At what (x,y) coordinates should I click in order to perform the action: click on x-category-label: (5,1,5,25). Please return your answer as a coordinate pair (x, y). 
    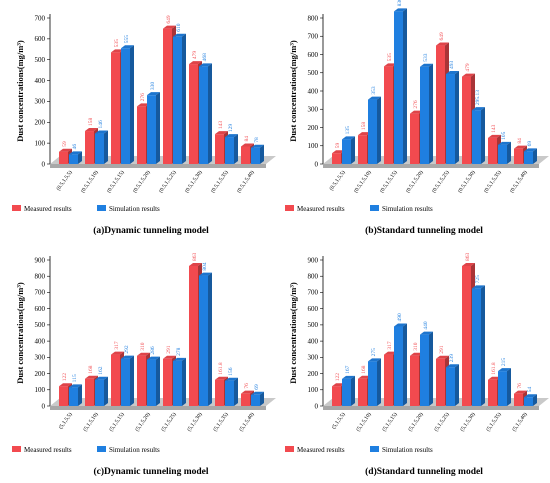
    Looking at the image, I should click on (169, 422).